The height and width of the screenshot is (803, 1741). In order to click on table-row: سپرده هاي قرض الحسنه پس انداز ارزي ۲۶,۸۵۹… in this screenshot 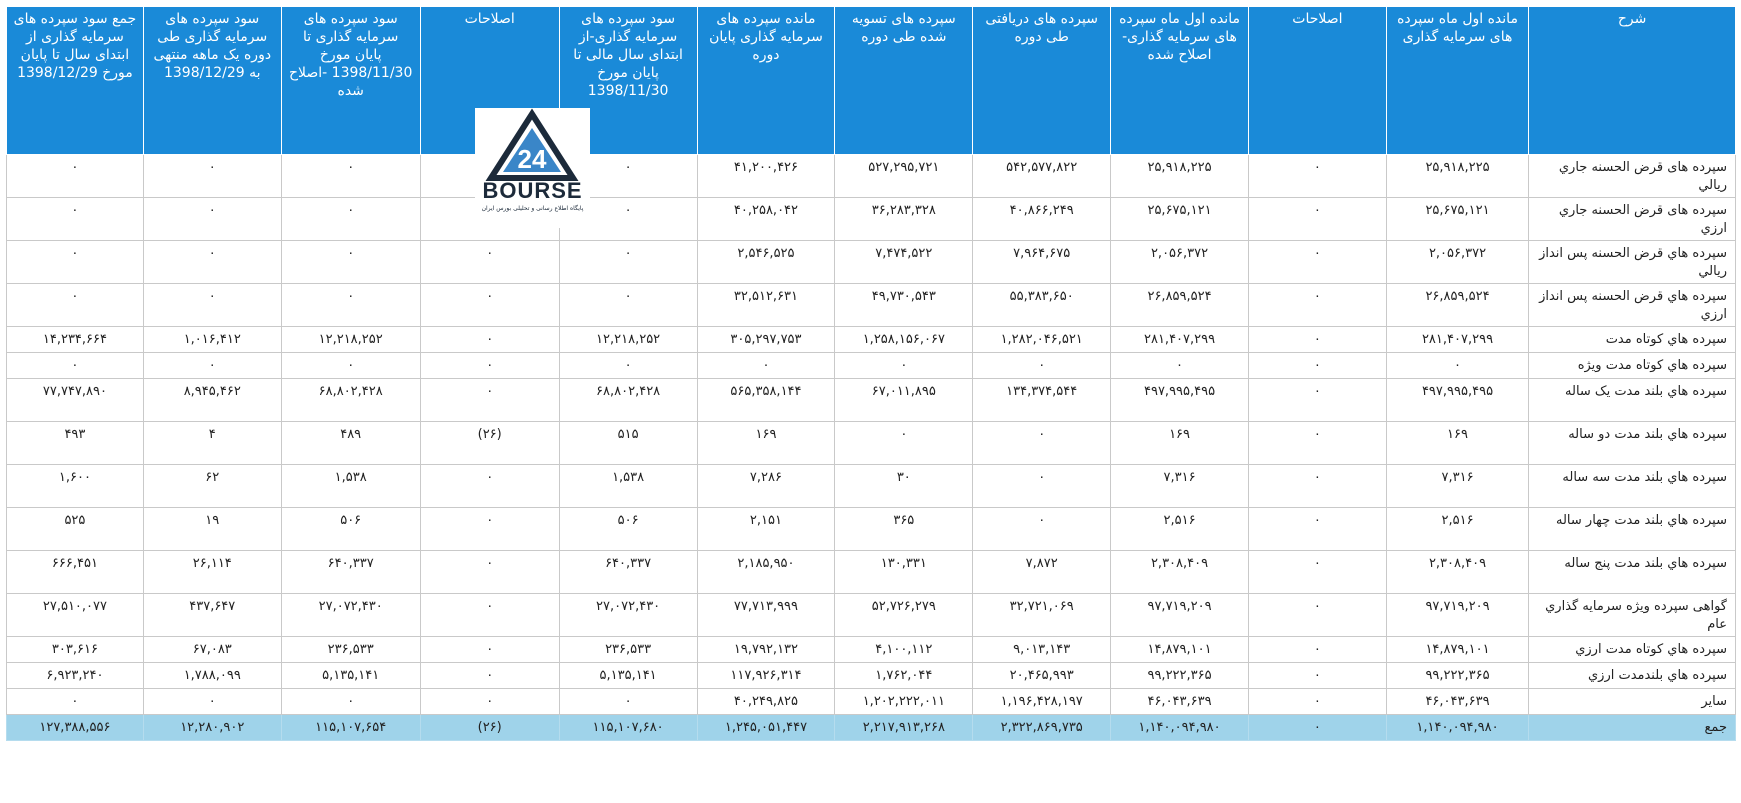, I will do `click(871, 305)`.